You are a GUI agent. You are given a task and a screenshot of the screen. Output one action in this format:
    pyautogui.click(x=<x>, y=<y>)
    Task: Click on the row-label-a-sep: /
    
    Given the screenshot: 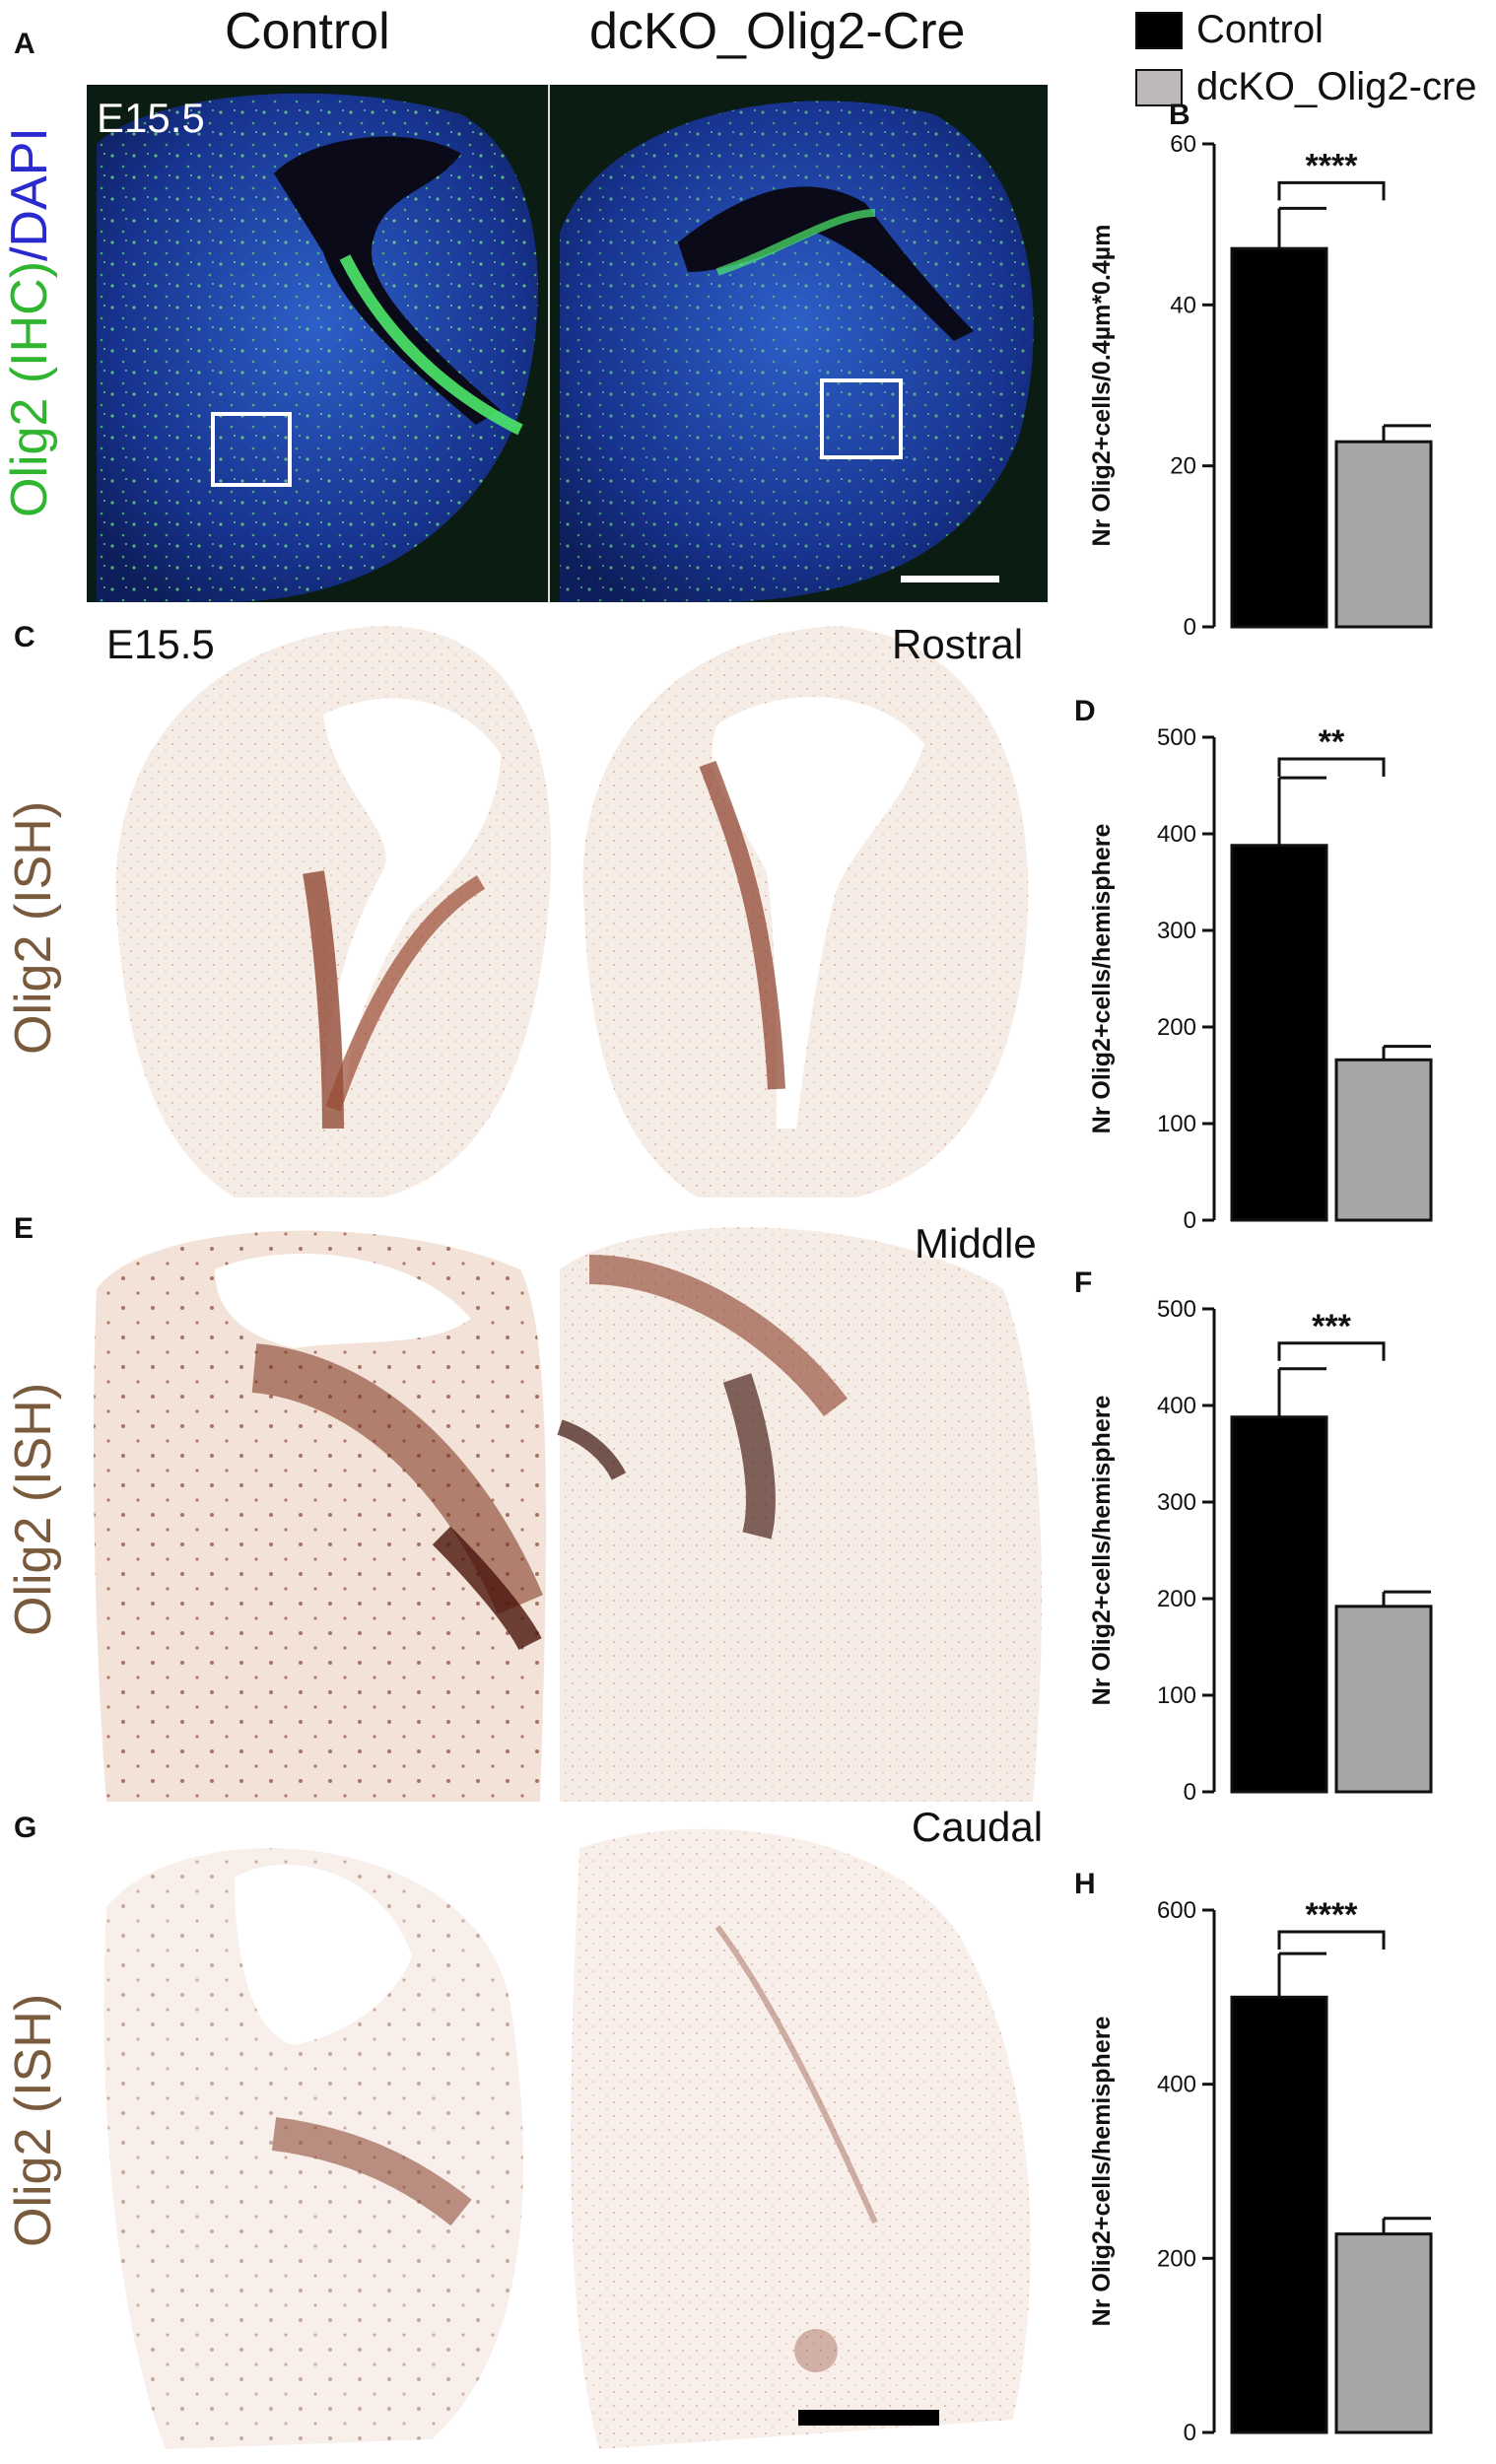 What is the action you would take?
    pyautogui.click(x=29, y=253)
    